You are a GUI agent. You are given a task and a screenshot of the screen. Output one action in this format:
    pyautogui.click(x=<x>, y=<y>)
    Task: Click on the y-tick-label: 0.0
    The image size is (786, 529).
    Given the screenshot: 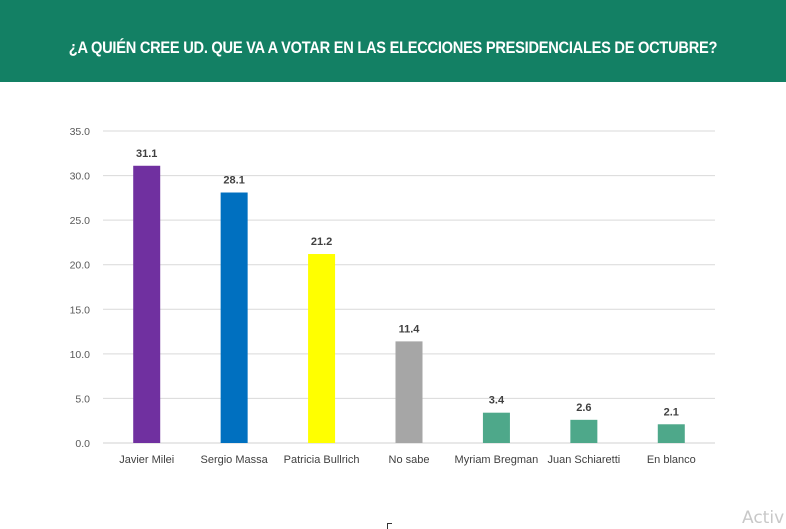 What is the action you would take?
    pyautogui.click(x=82, y=444)
    